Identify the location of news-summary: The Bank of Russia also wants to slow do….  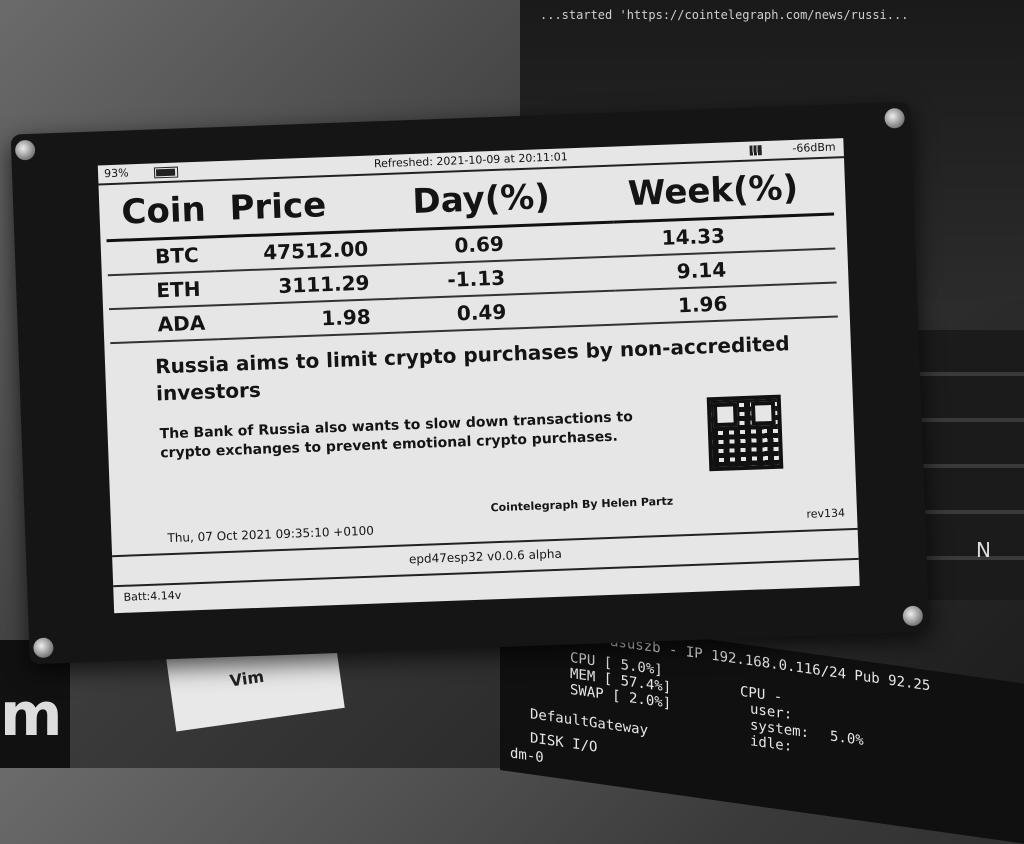
(396, 435).